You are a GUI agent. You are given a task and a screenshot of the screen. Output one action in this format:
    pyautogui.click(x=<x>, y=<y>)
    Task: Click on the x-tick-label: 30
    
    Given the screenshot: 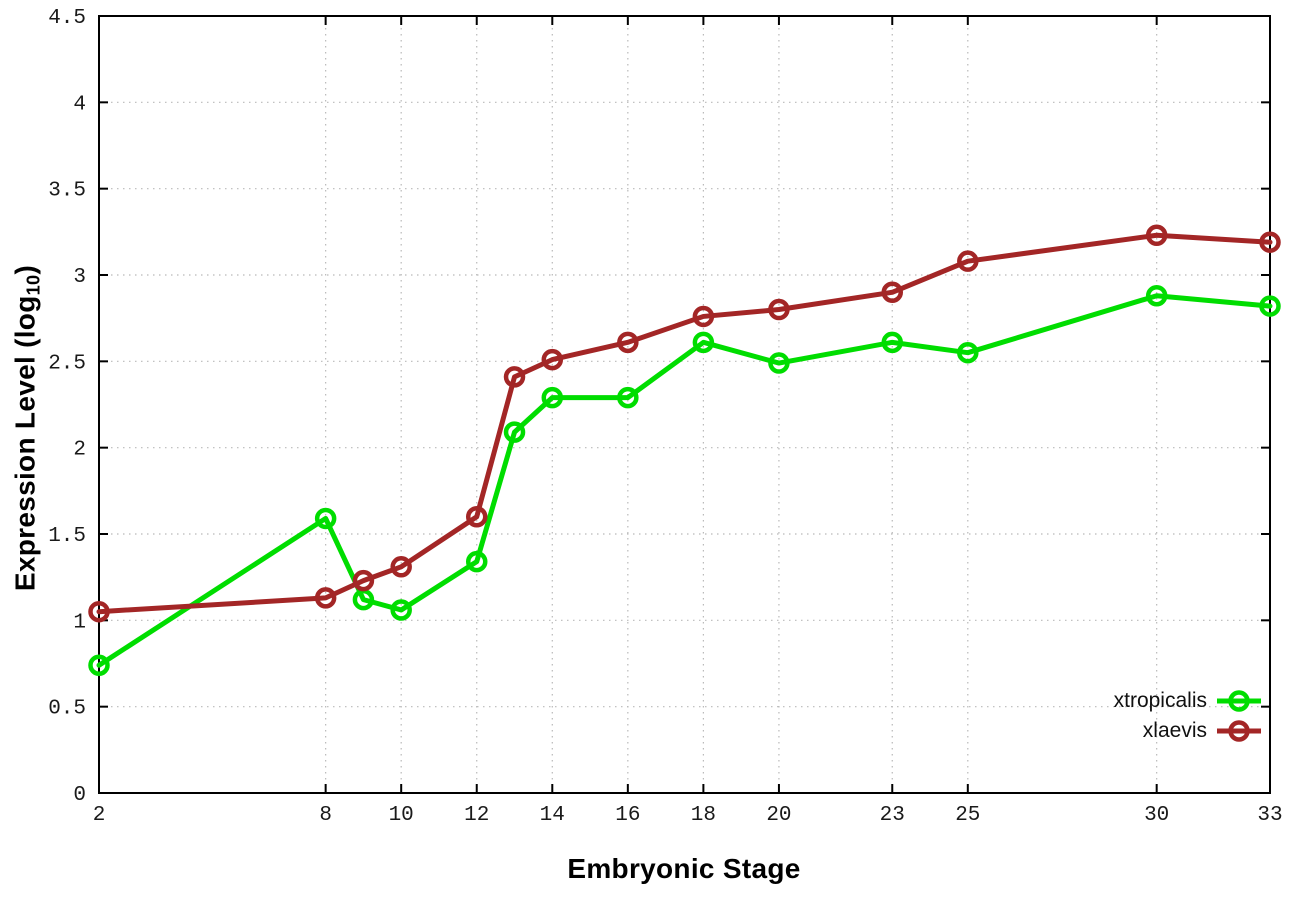 What is the action you would take?
    pyautogui.click(x=1156, y=815)
    